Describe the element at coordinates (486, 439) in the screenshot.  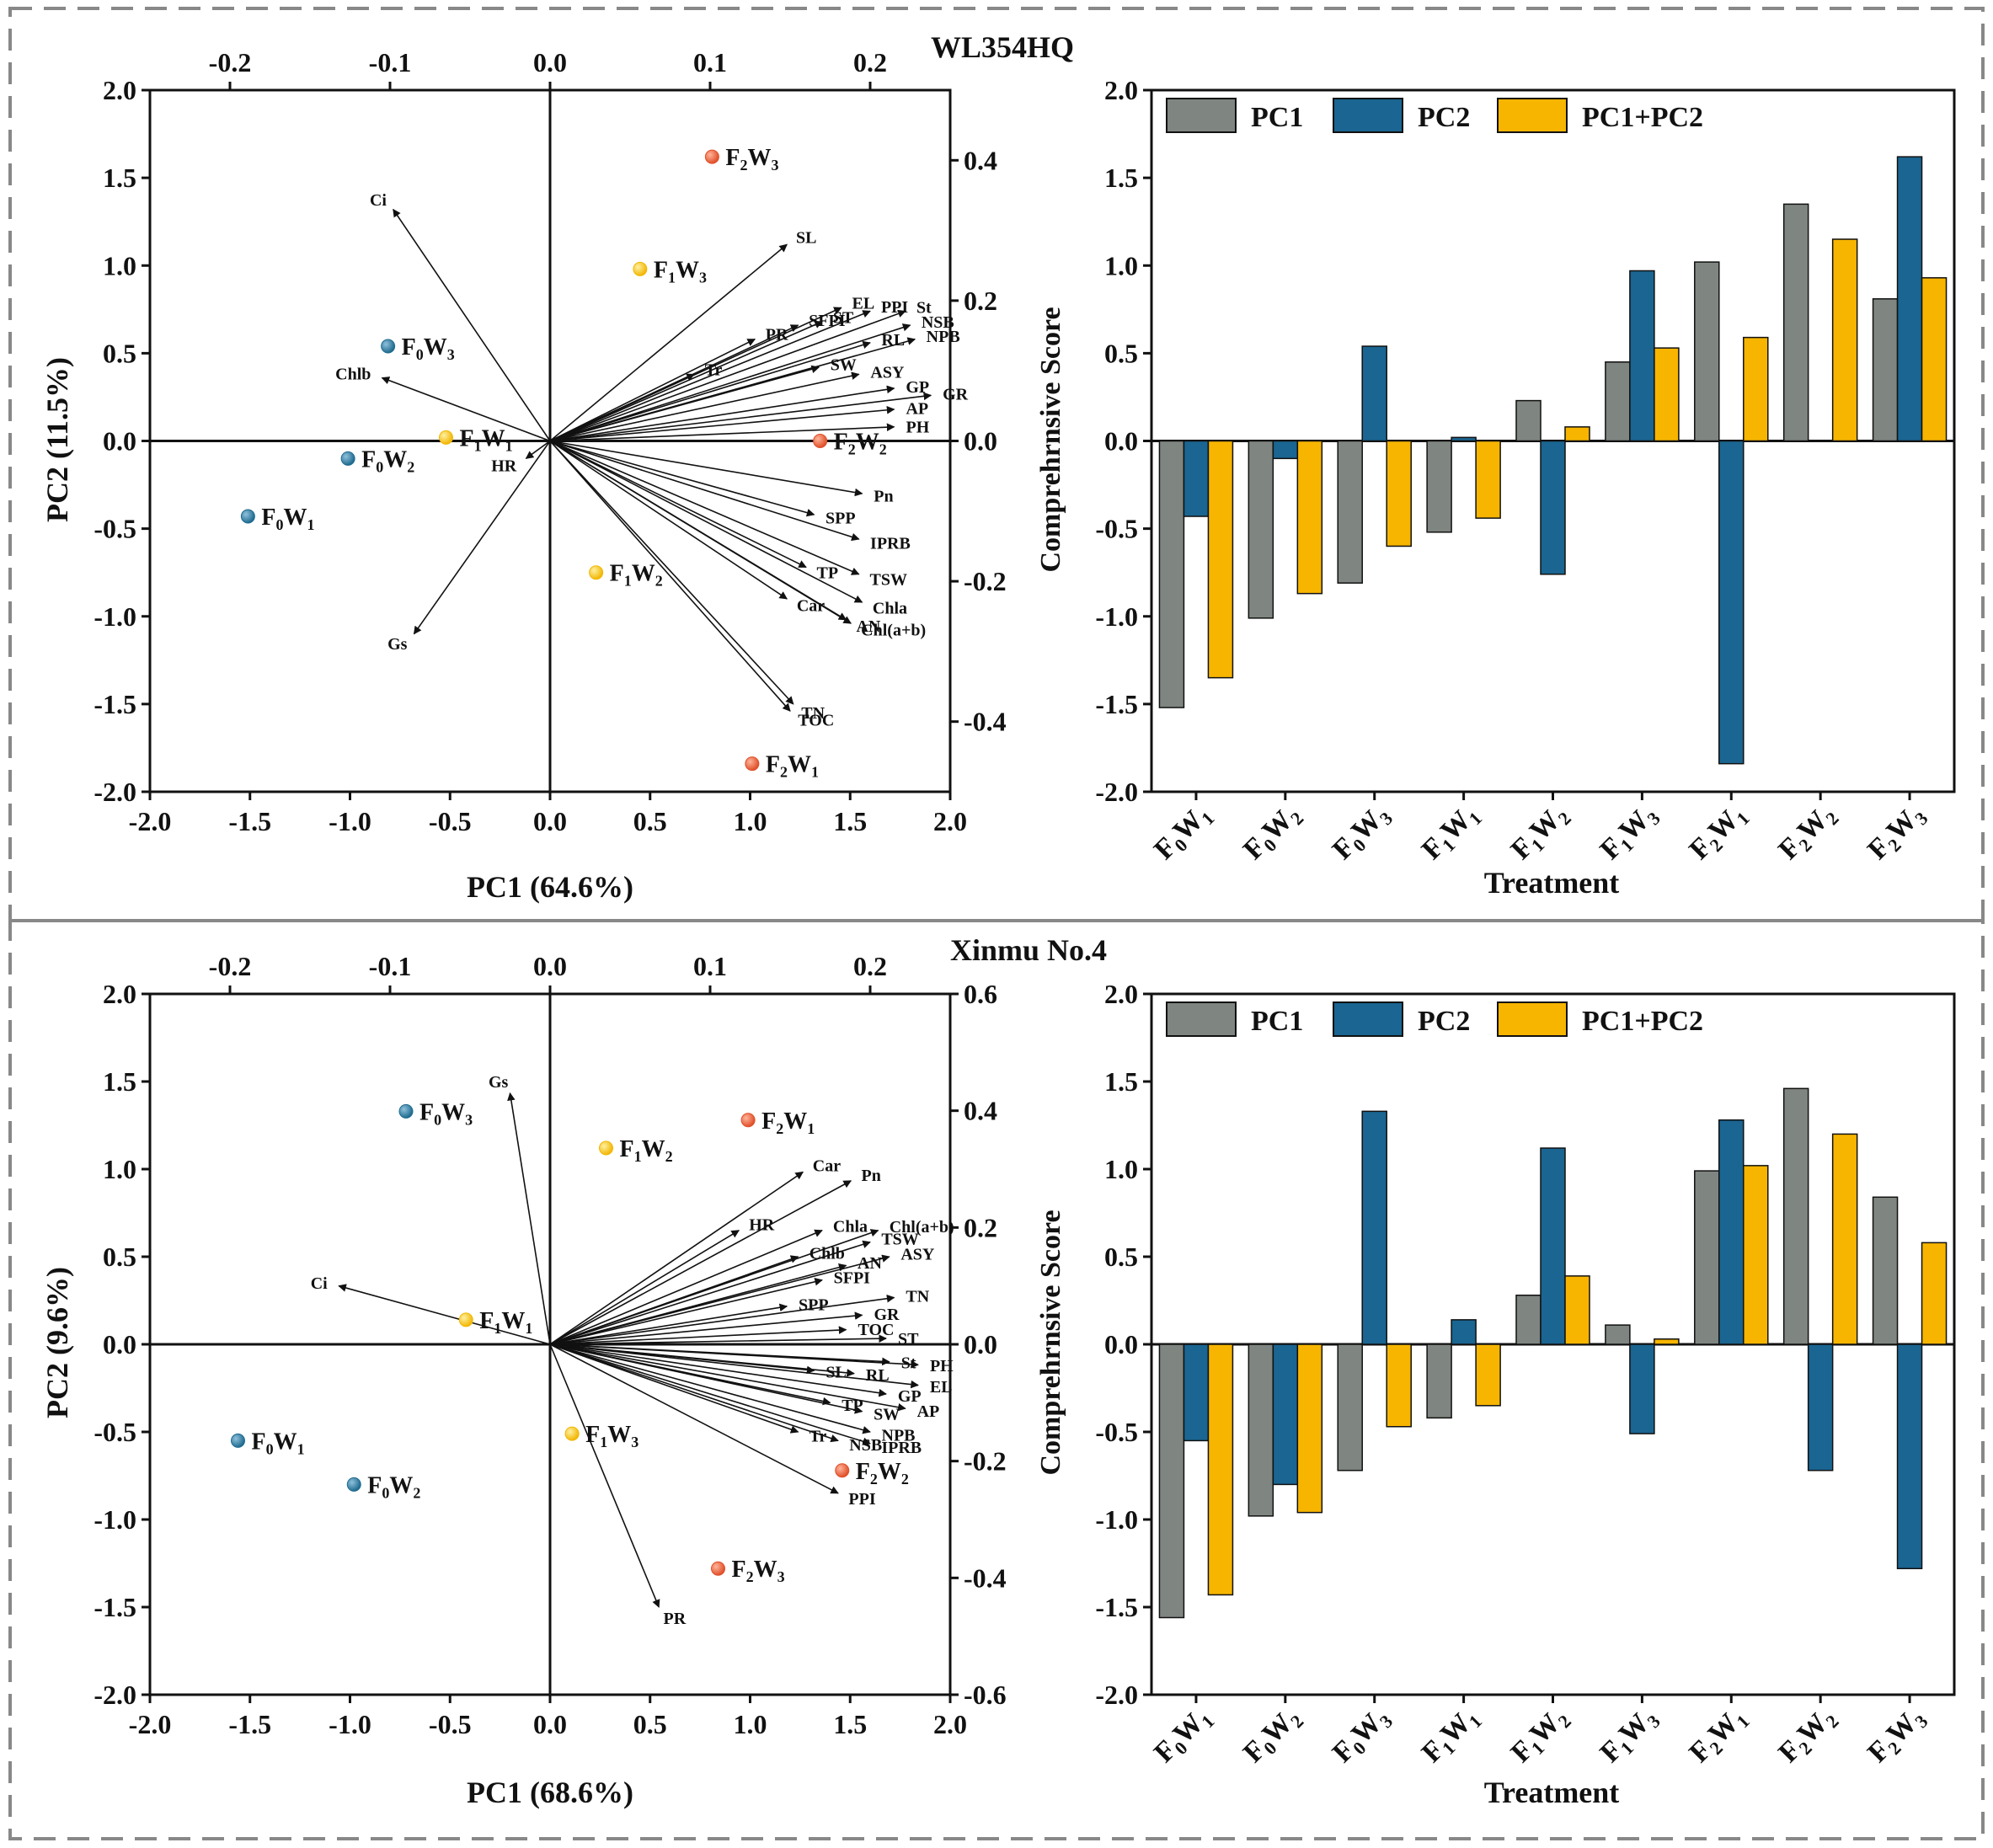
I see `score-label: F1W1` at that location.